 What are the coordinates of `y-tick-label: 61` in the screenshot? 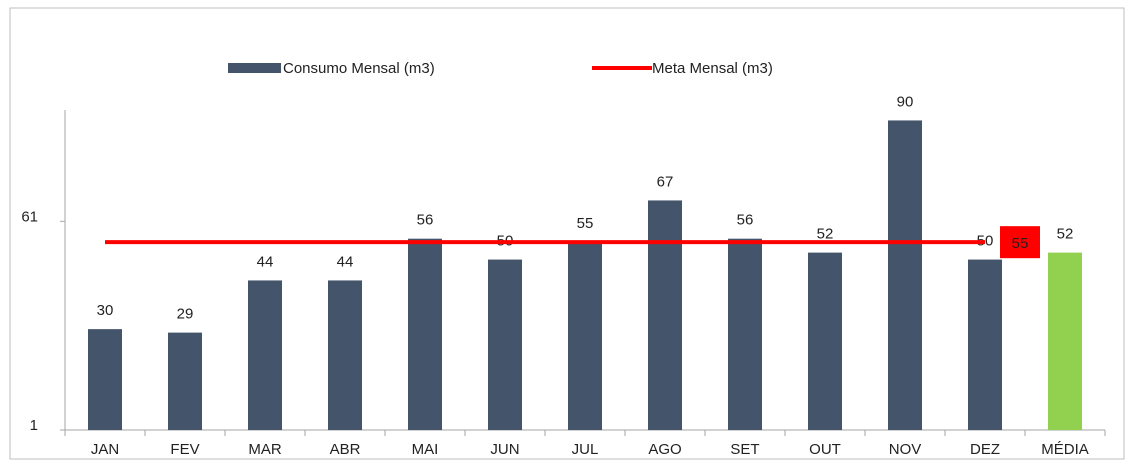 It's located at (29, 216).